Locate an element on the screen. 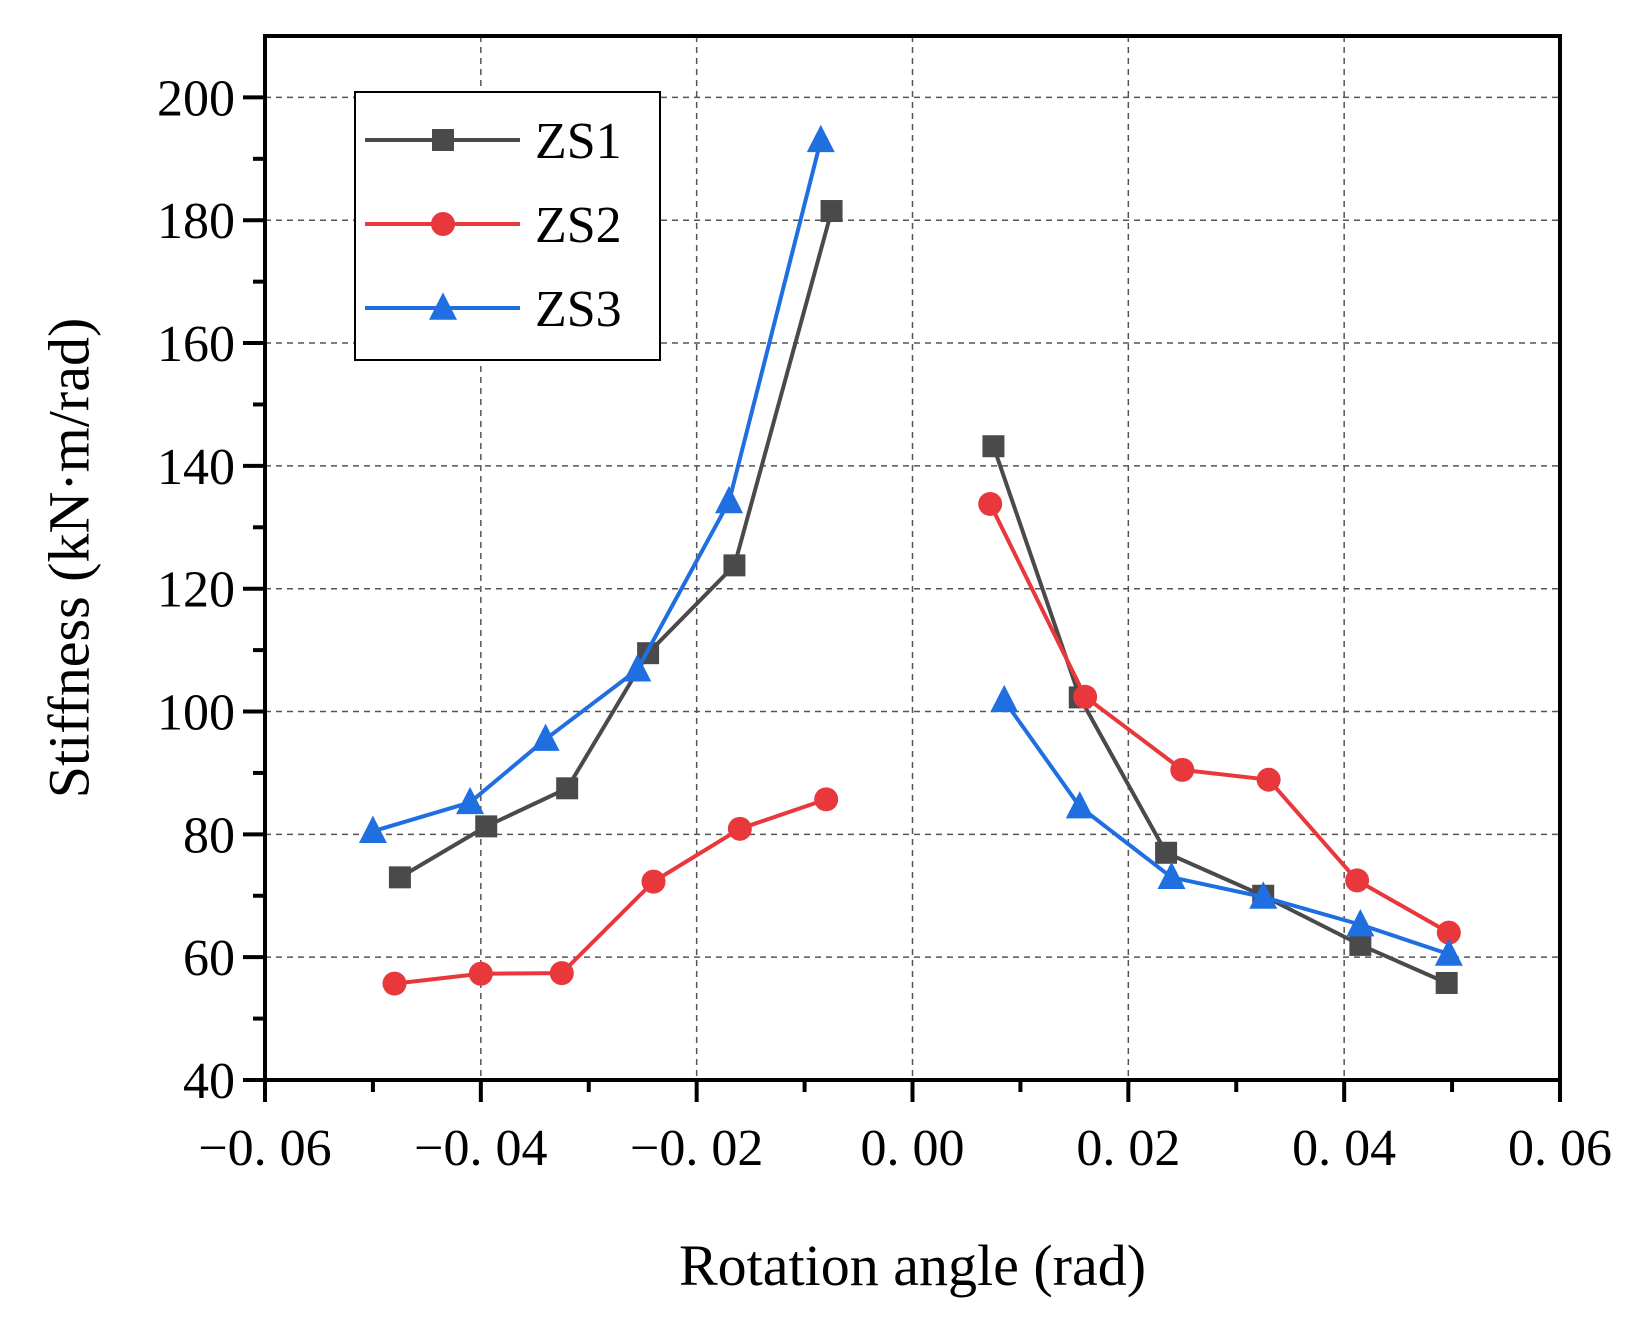 The image size is (1647, 1323). y-tick-label: 80 is located at coordinates (209, 835).